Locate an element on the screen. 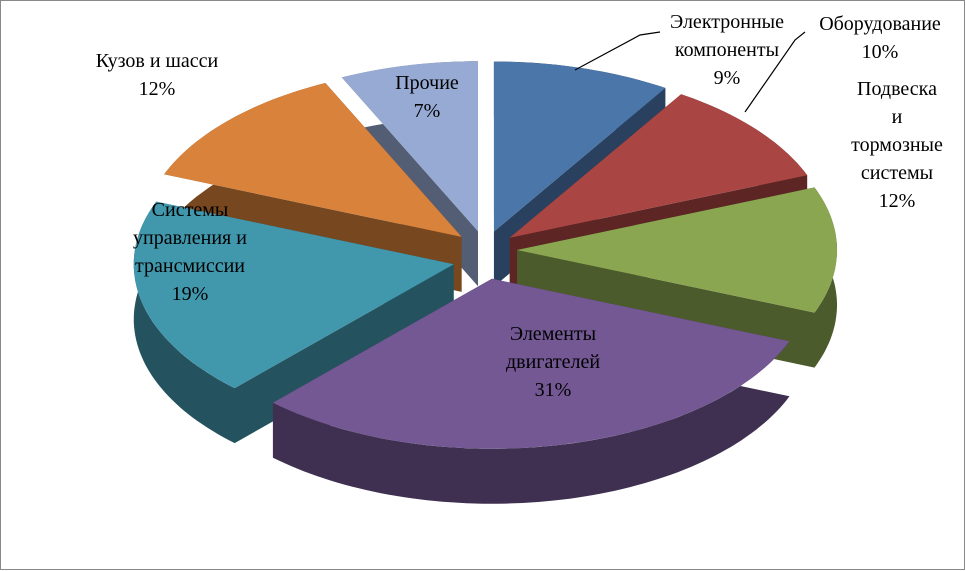 The image size is (966, 571). label-category: Кузов и шасси is located at coordinates (157, 61).